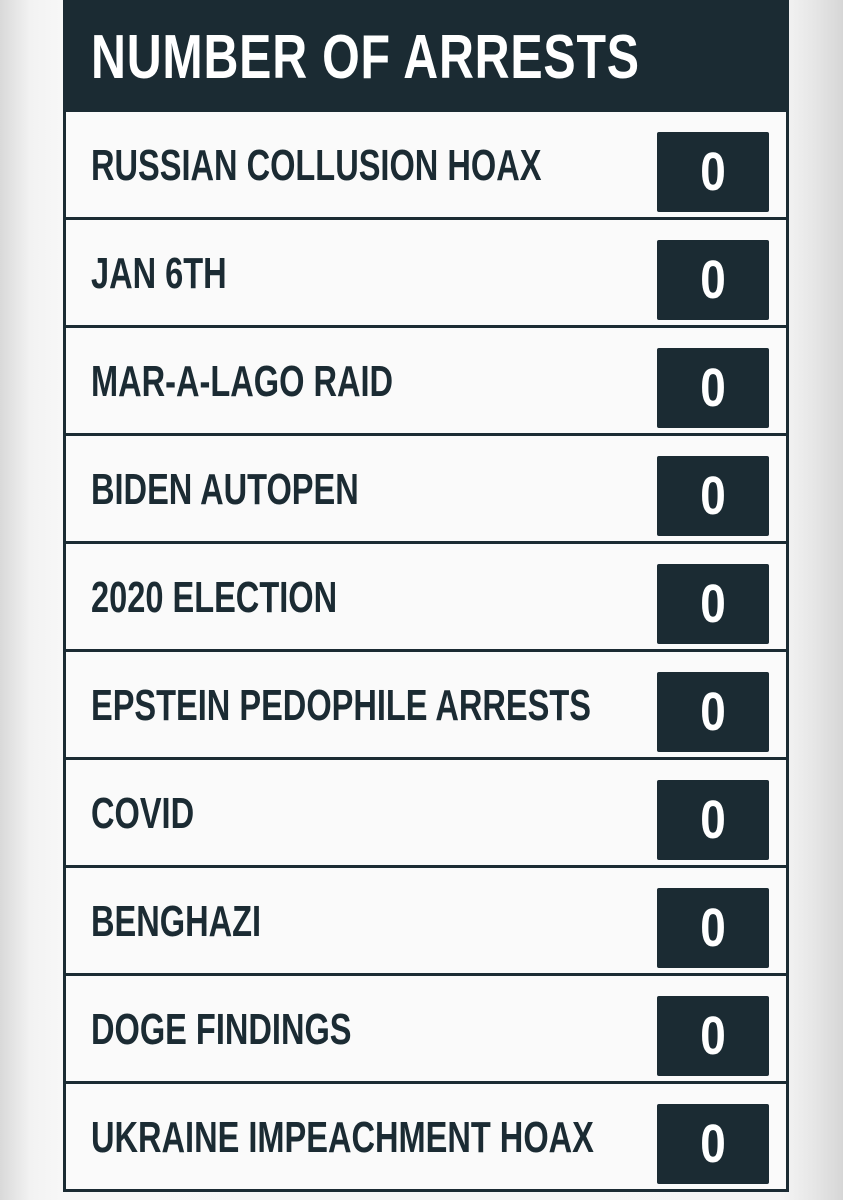  I want to click on scoreboard-header: NUMBER OF ARRESTS, so click(426, 56).